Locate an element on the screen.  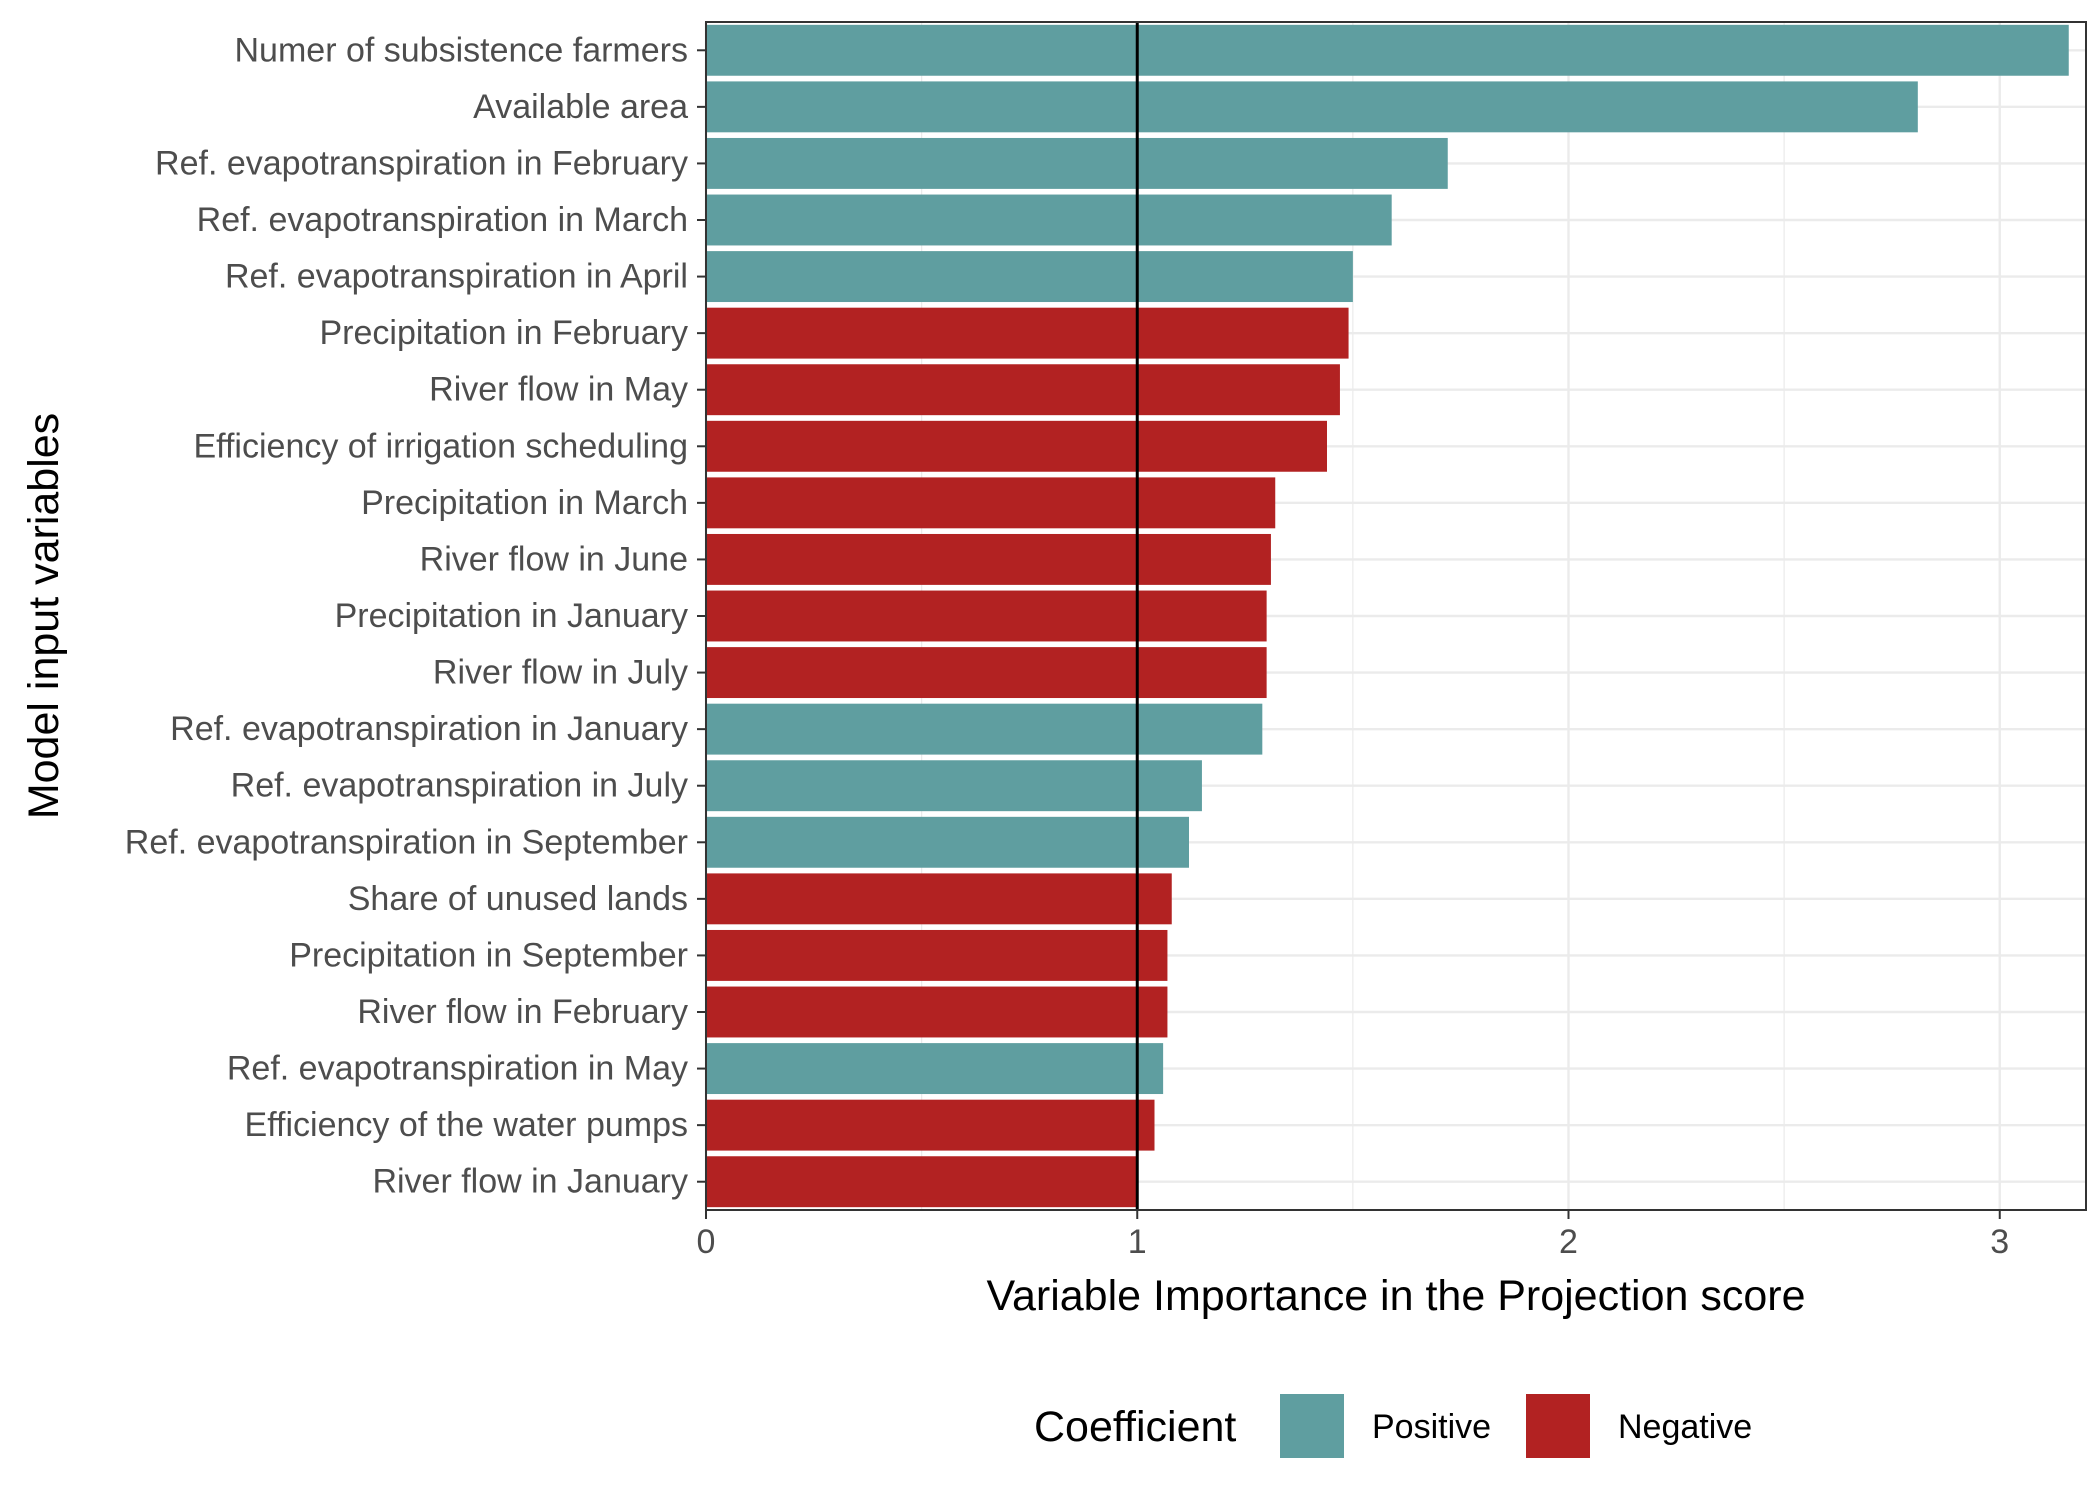
y-tick-label: Efficiency of the water pumps is located at coordinates (466, 1125).